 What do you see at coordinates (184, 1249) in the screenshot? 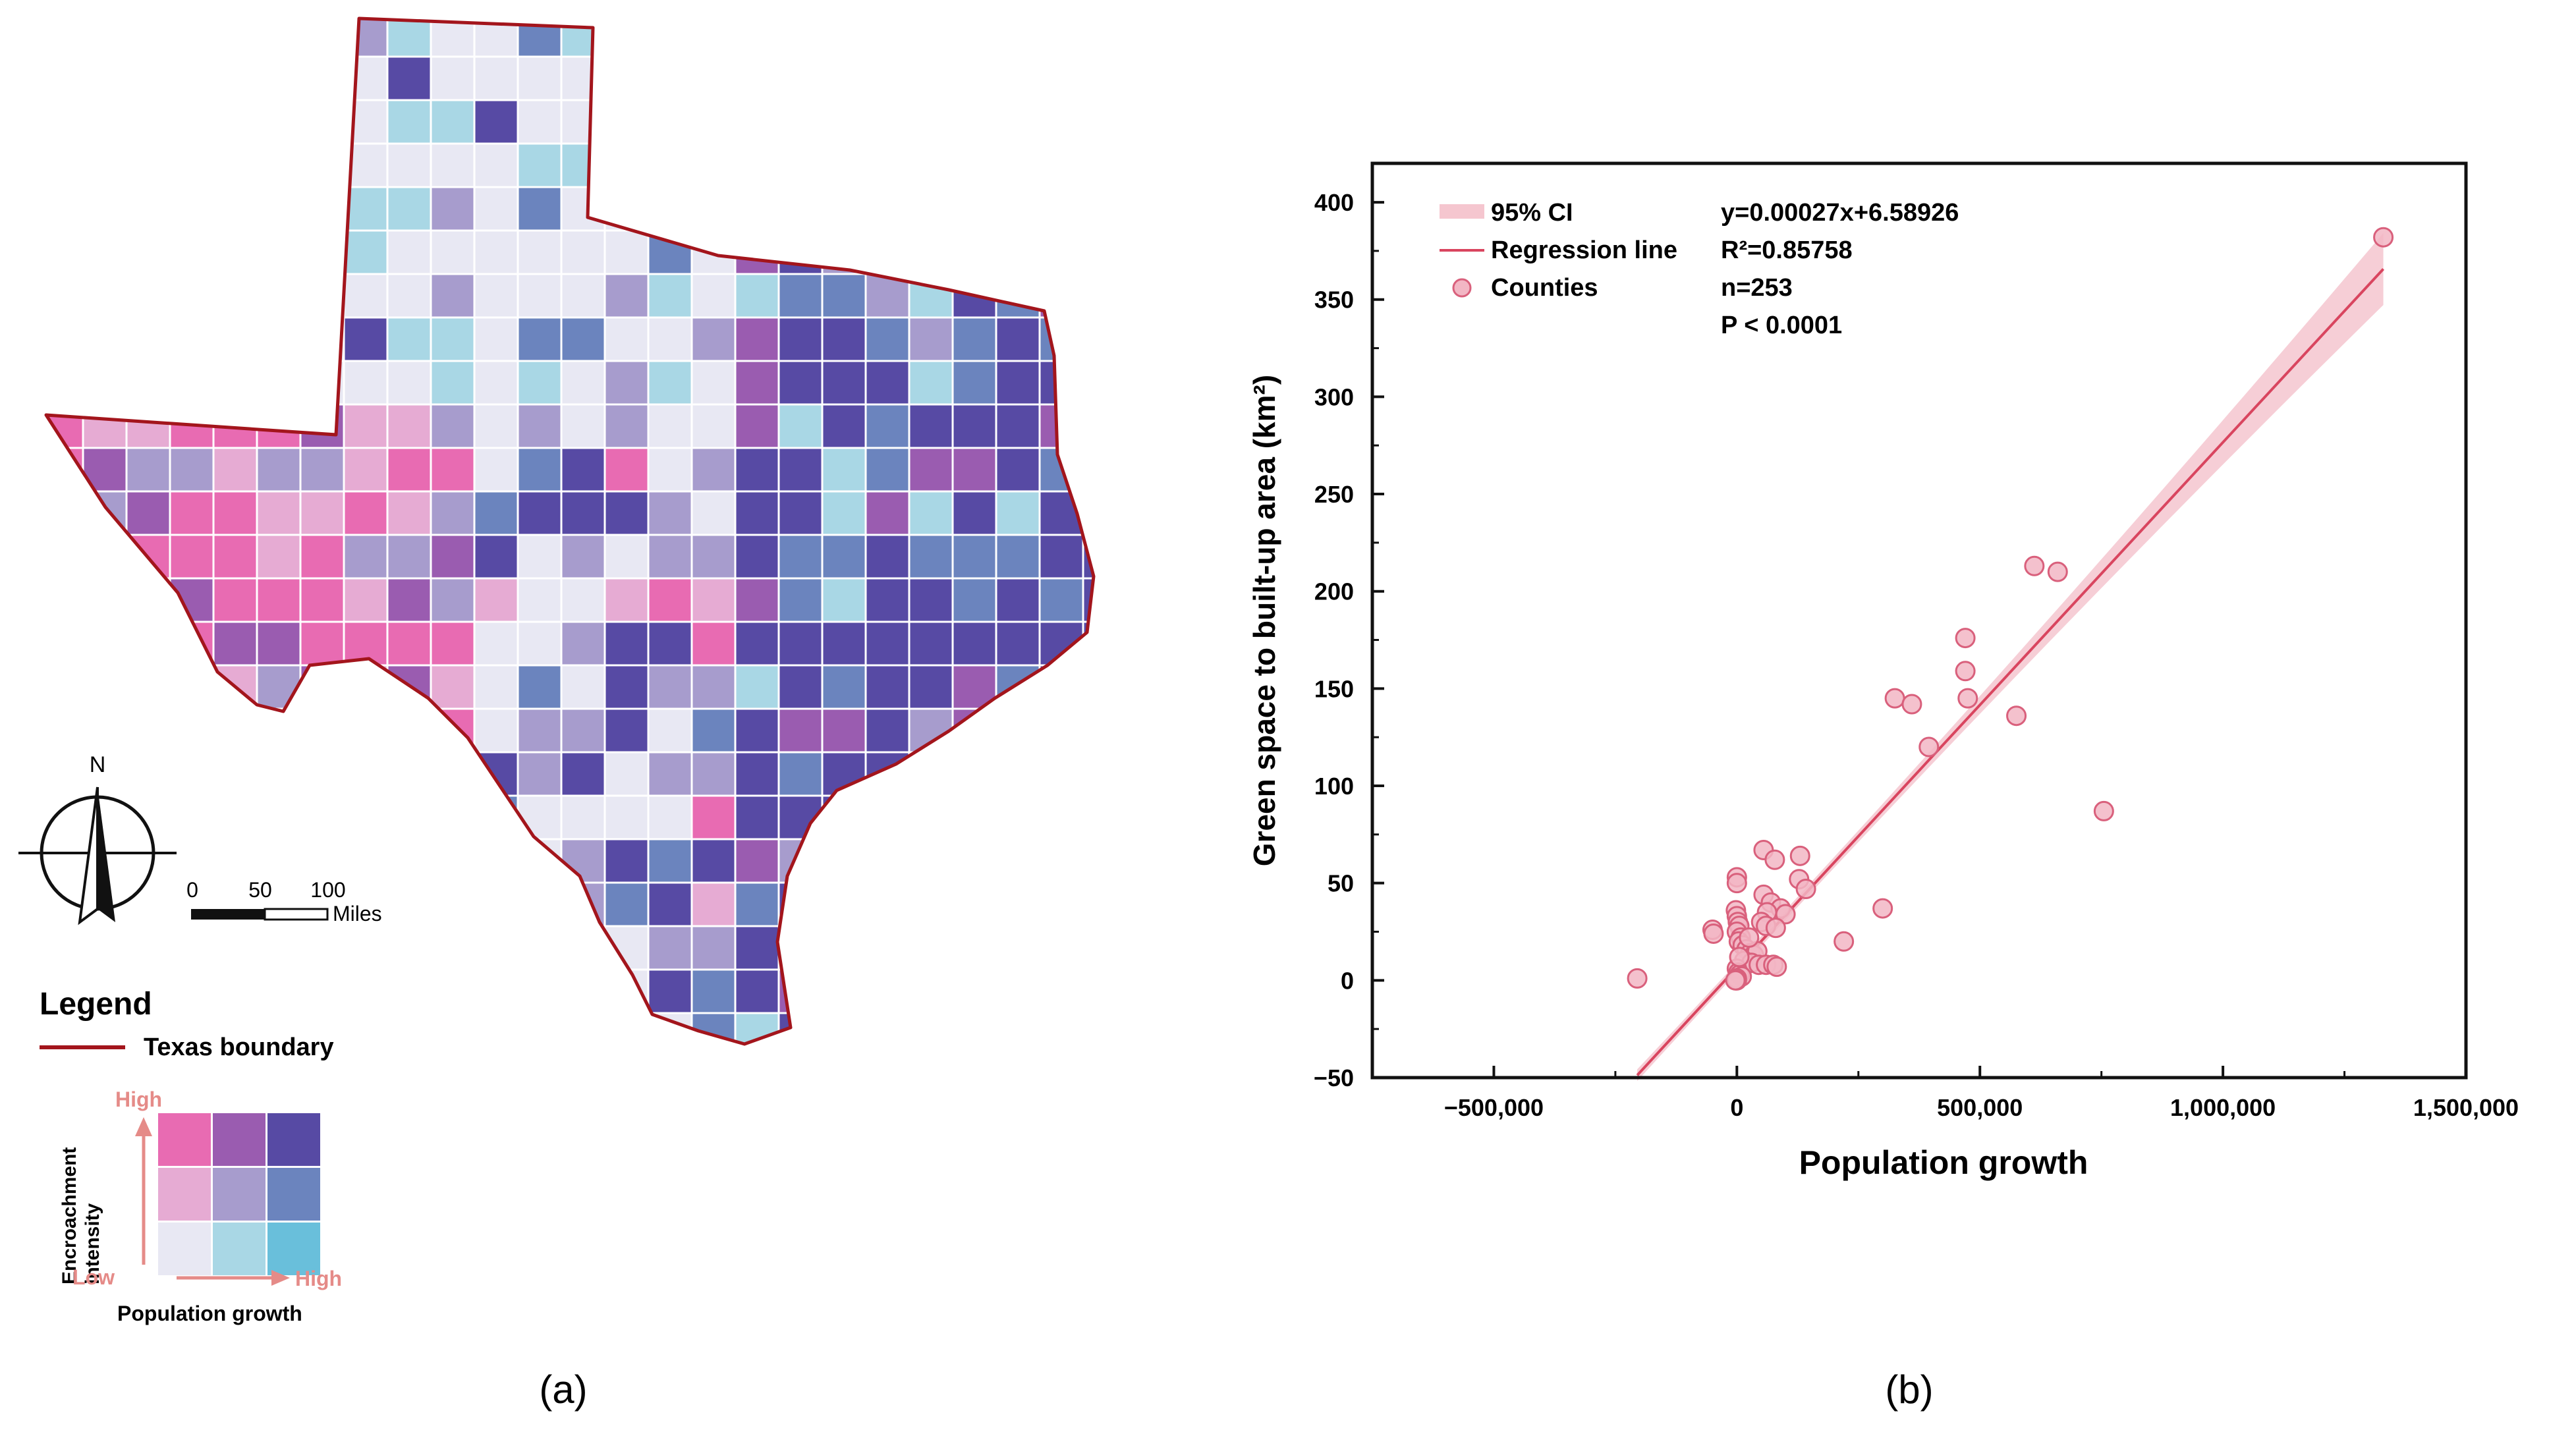
I see `bivariate-cell` at bounding box center [184, 1249].